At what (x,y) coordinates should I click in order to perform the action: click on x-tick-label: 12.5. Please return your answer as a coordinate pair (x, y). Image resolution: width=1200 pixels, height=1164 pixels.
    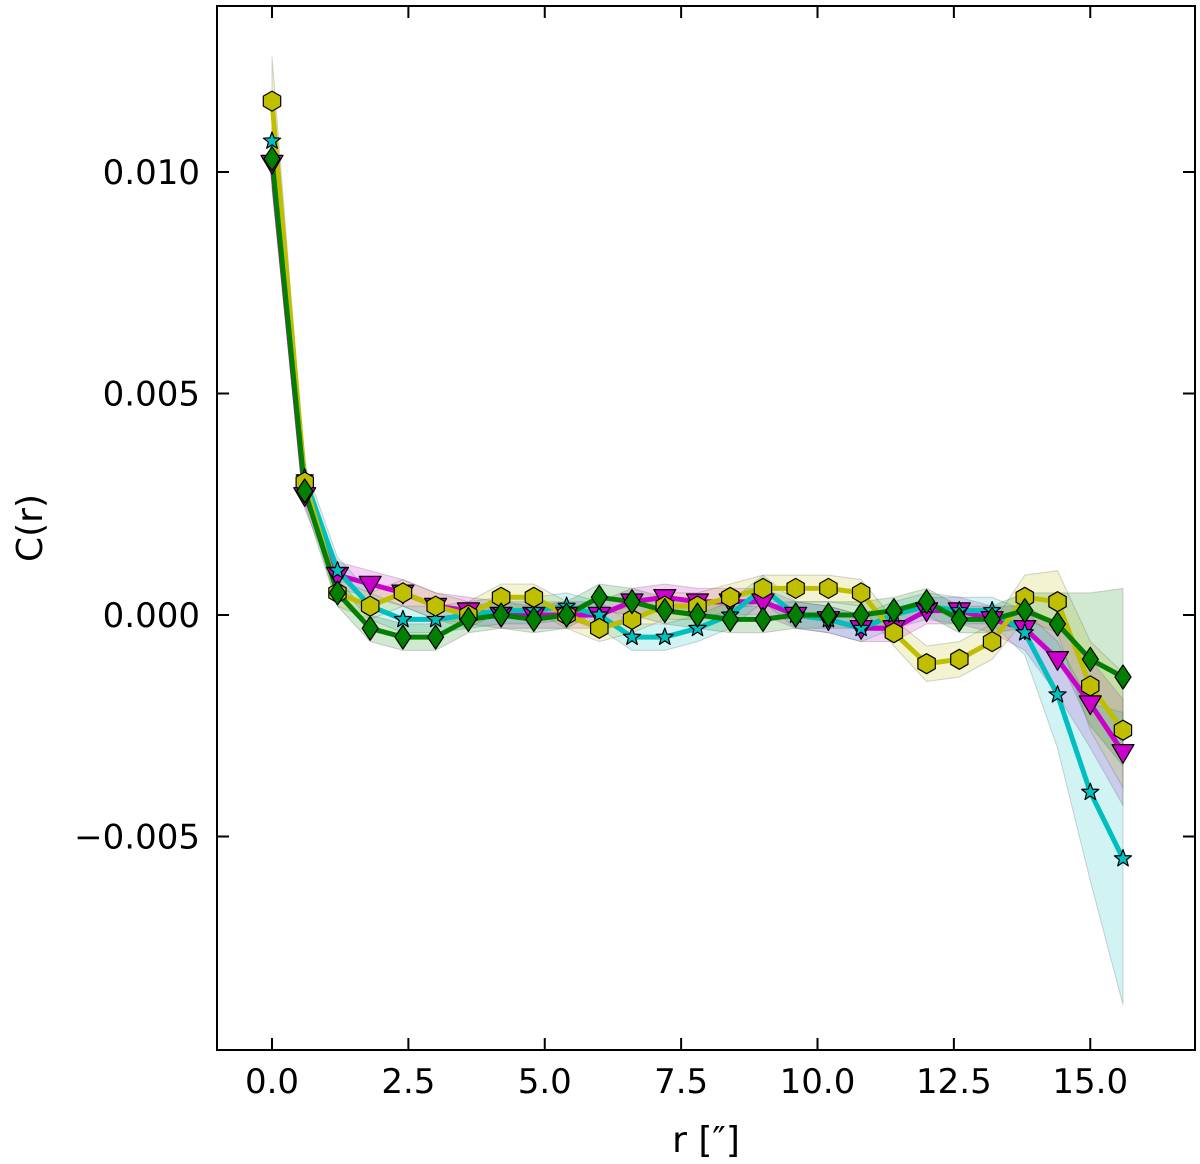
    Looking at the image, I should click on (954, 1082).